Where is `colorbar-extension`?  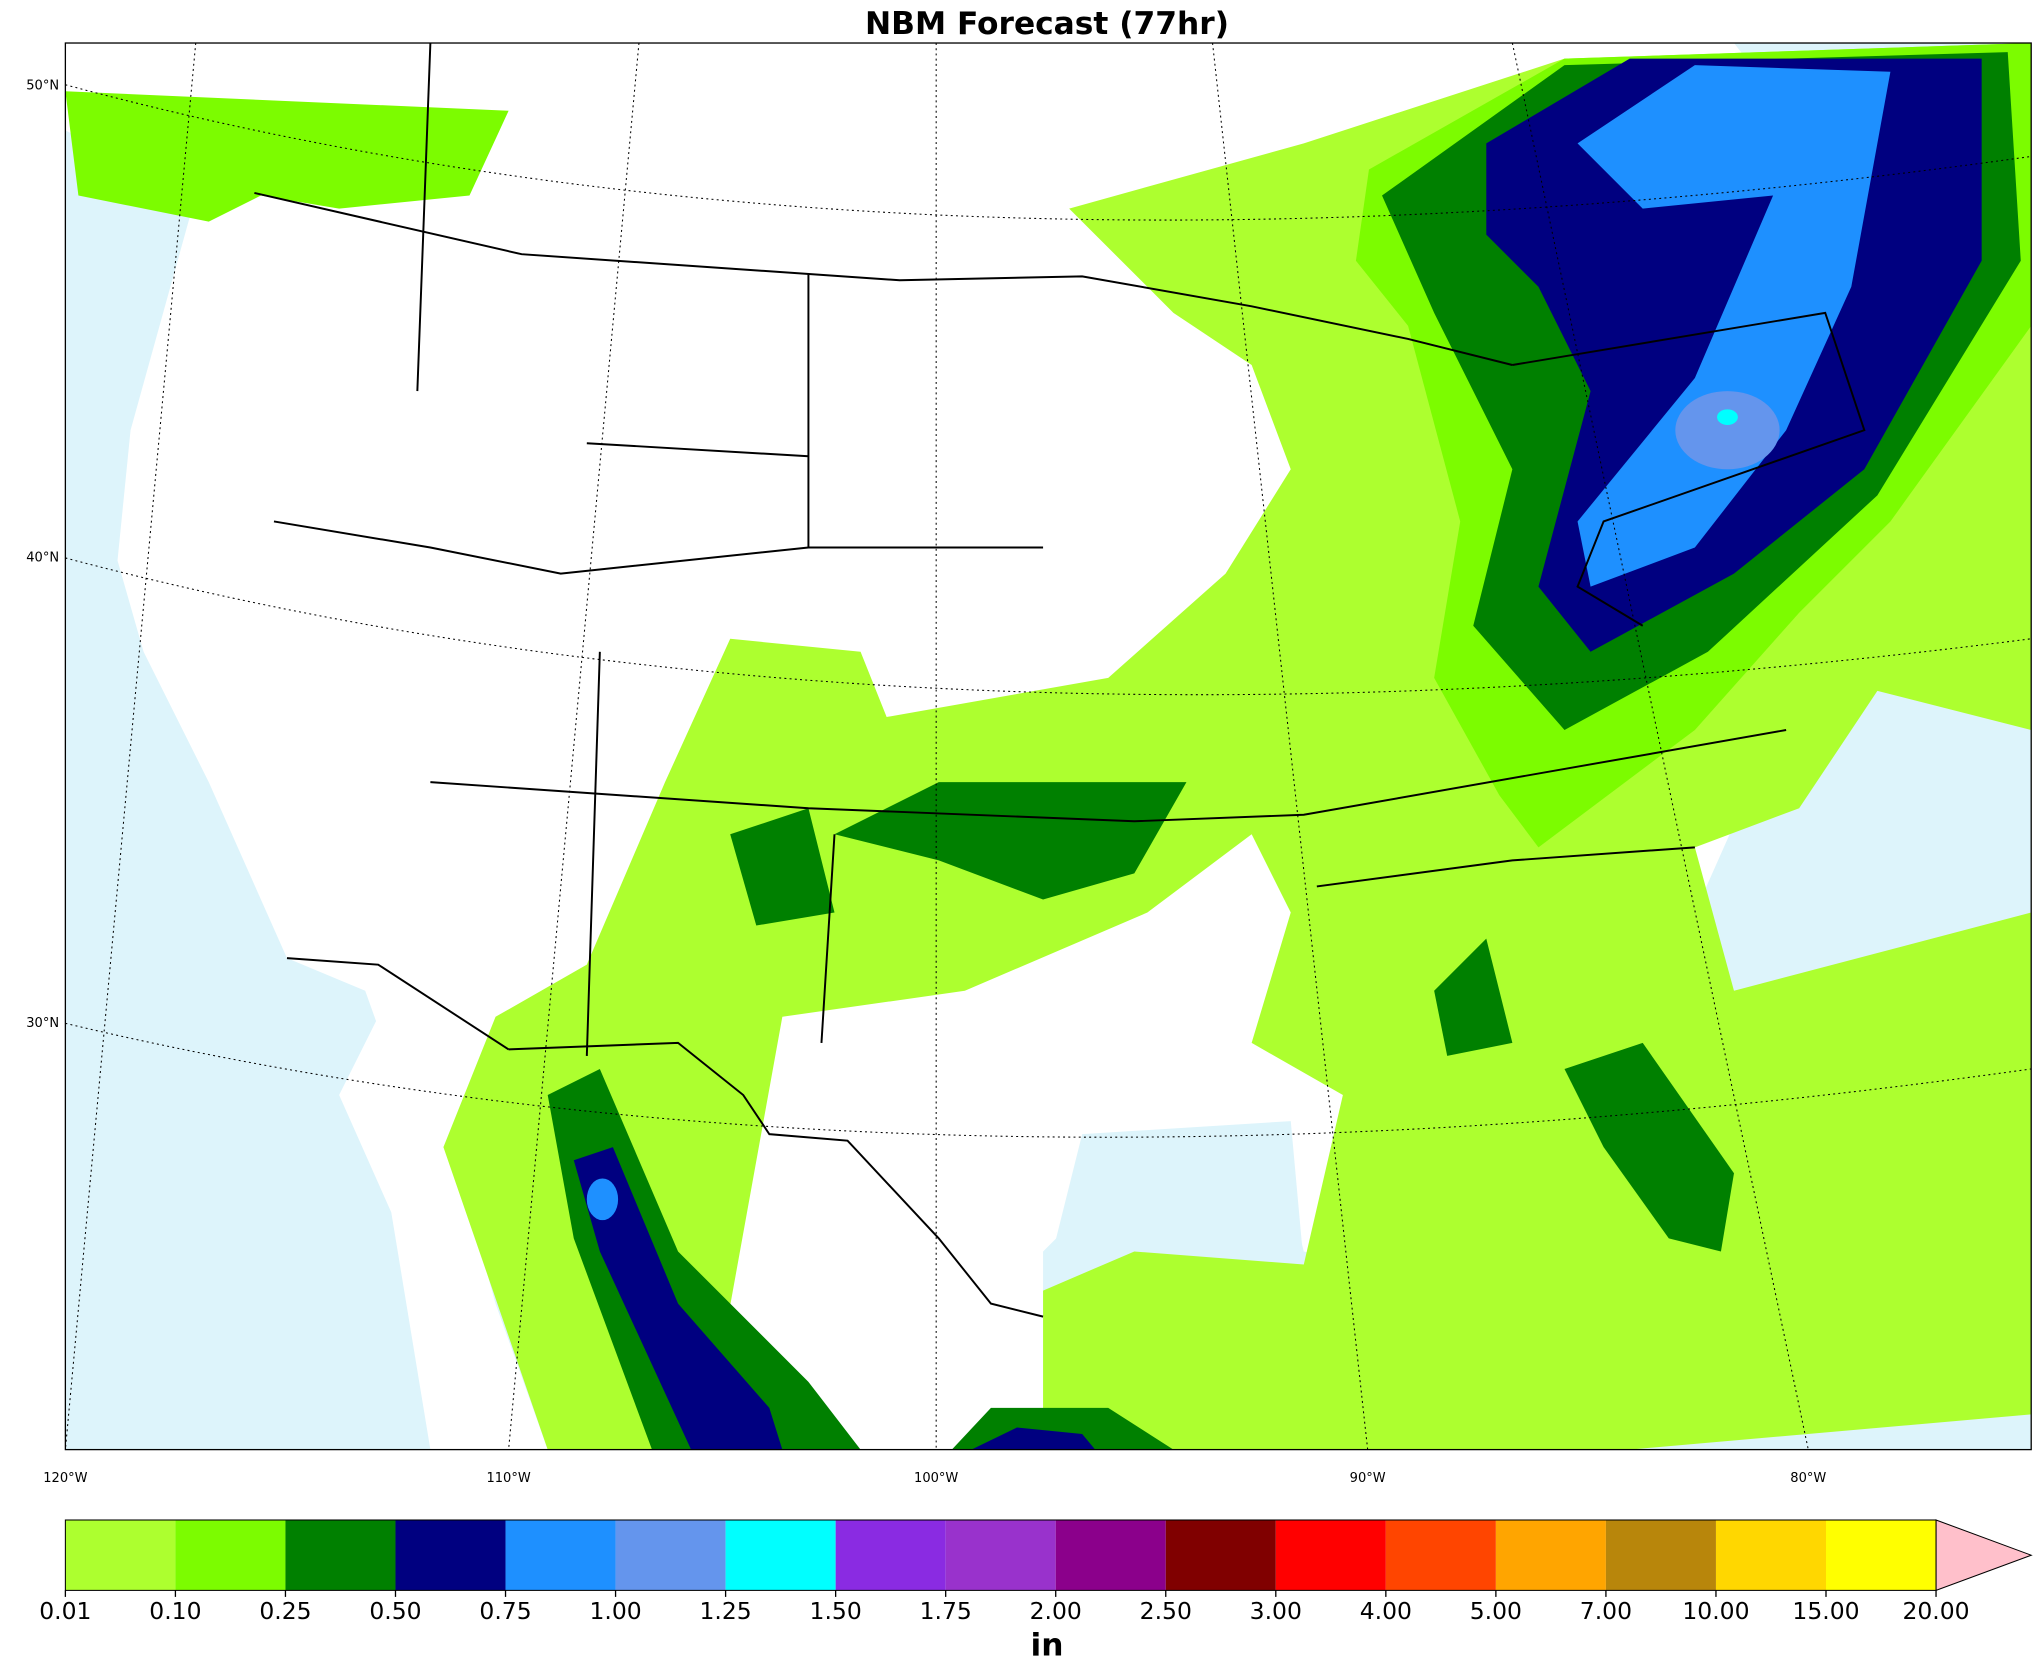
colorbar-extension is located at coordinates (1984, 1555).